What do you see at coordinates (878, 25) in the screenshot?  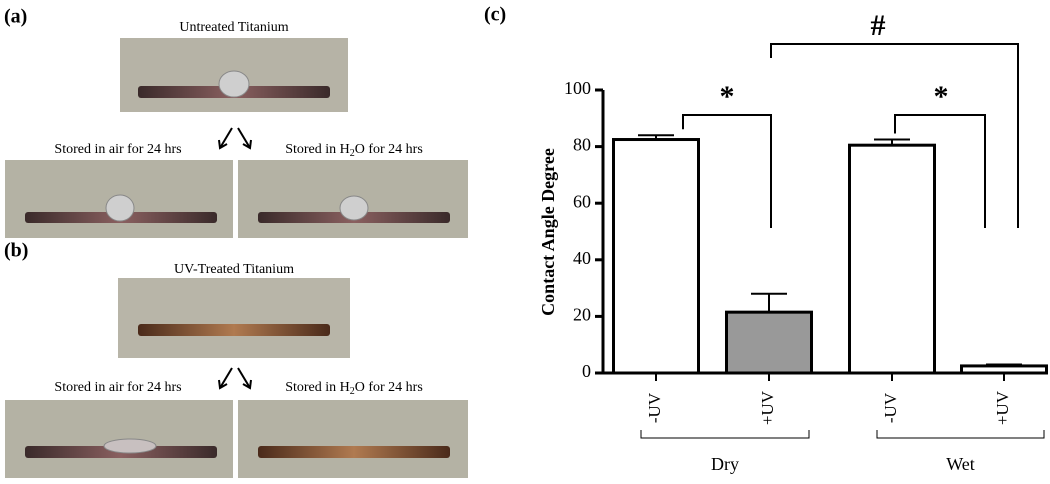 I see `annotation: #` at bounding box center [878, 25].